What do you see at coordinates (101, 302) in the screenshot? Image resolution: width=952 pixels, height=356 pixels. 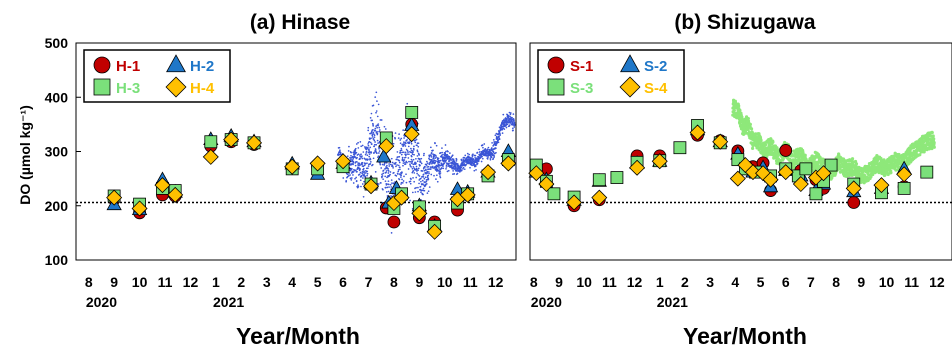 I see `year-label: 2020` at bounding box center [101, 302].